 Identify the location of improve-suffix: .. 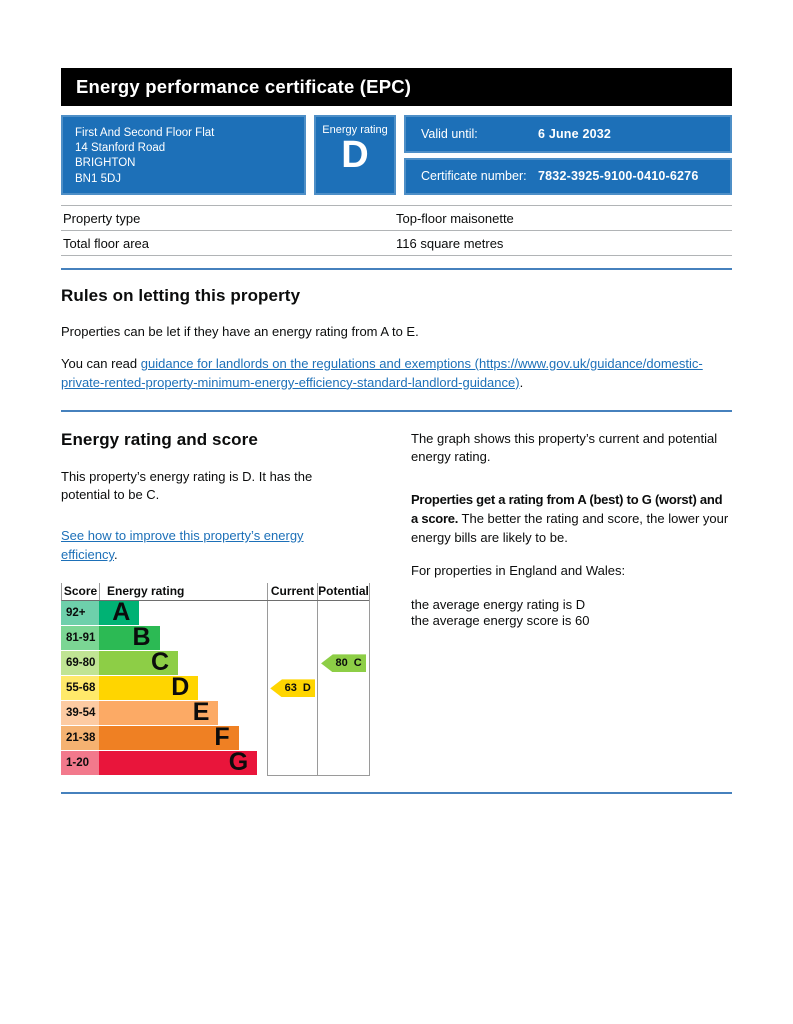
(116, 555).